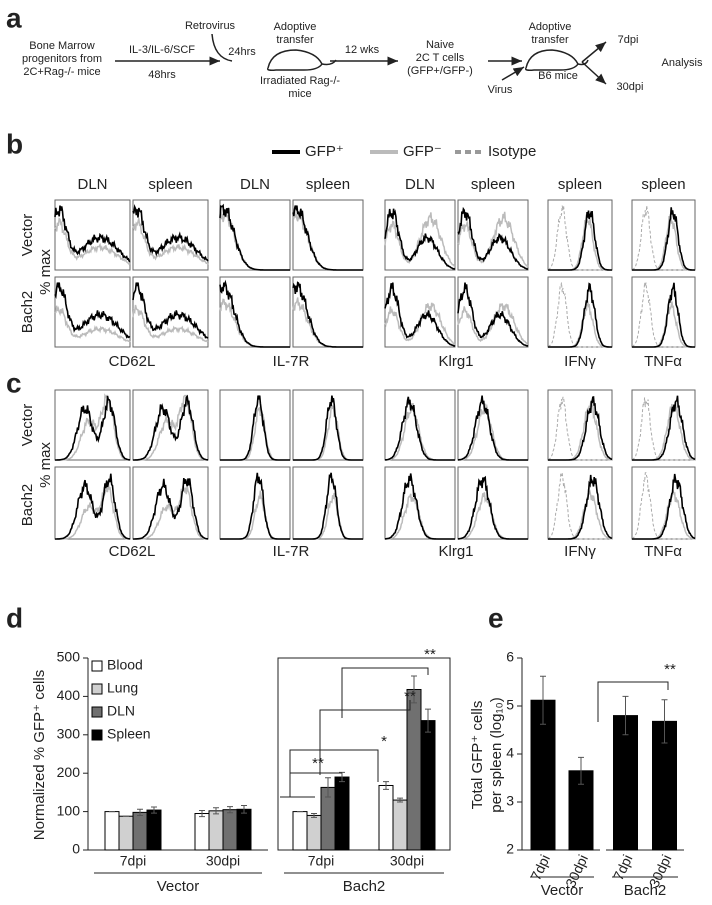 This screenshot has height=905, width=712. I want to click on group-label: Bach2, so click(364, 886).